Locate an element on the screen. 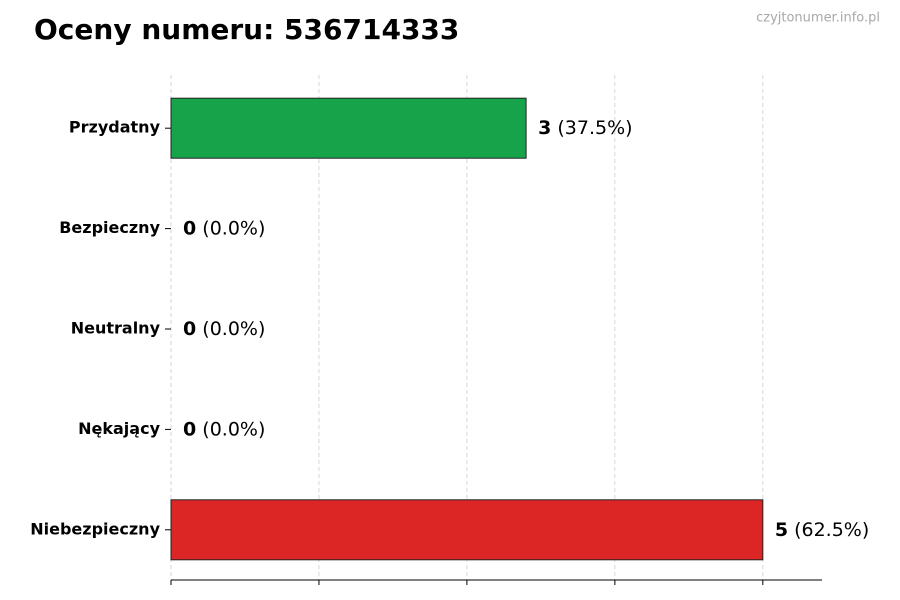  y-tick-label: Nękający is located at coordinates (119, 428).